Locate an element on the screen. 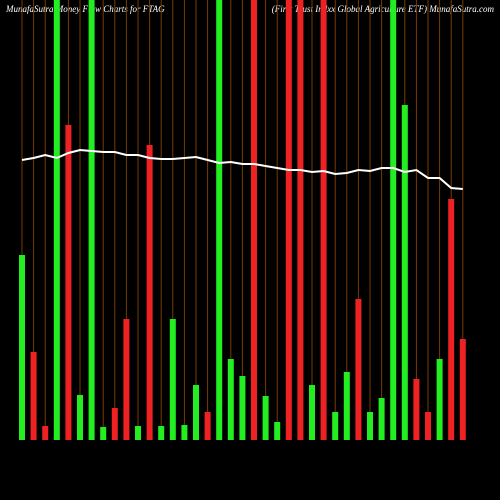 This screenshot has height=500, width=500. chart-title: MunafaSutra Money Flow Charts for FTAG is located at coordinates (85, 9).